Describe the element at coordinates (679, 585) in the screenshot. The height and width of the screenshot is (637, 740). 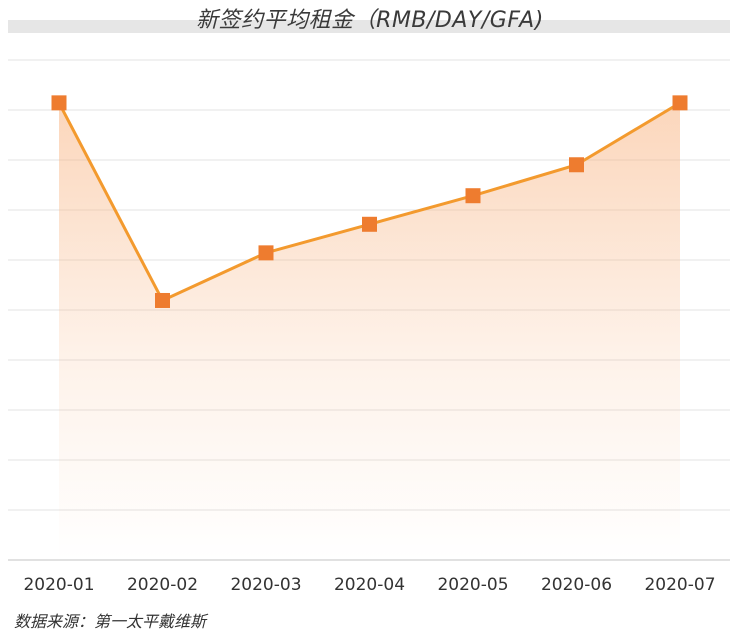
I see `x-tick-label: 2020-07` at that location.